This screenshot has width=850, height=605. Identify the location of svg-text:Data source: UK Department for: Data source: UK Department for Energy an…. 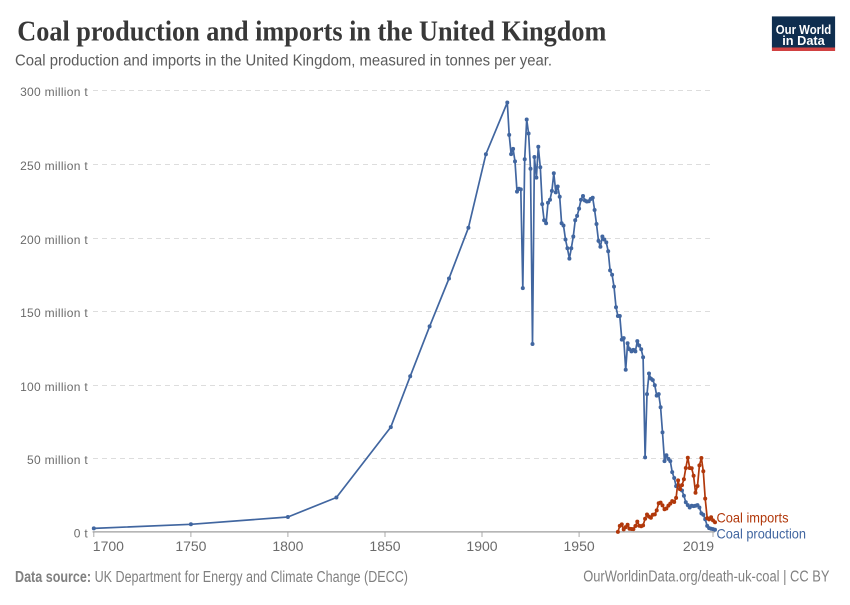
(211, 577).